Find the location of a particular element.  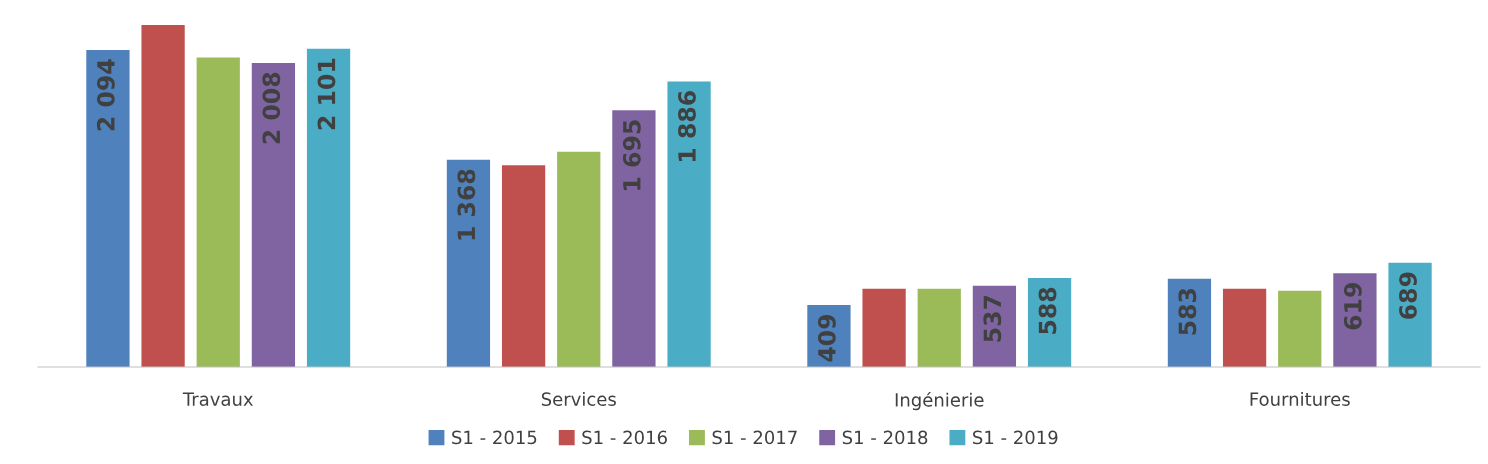

data-label: 588 is located at coordinates (1047, 310).